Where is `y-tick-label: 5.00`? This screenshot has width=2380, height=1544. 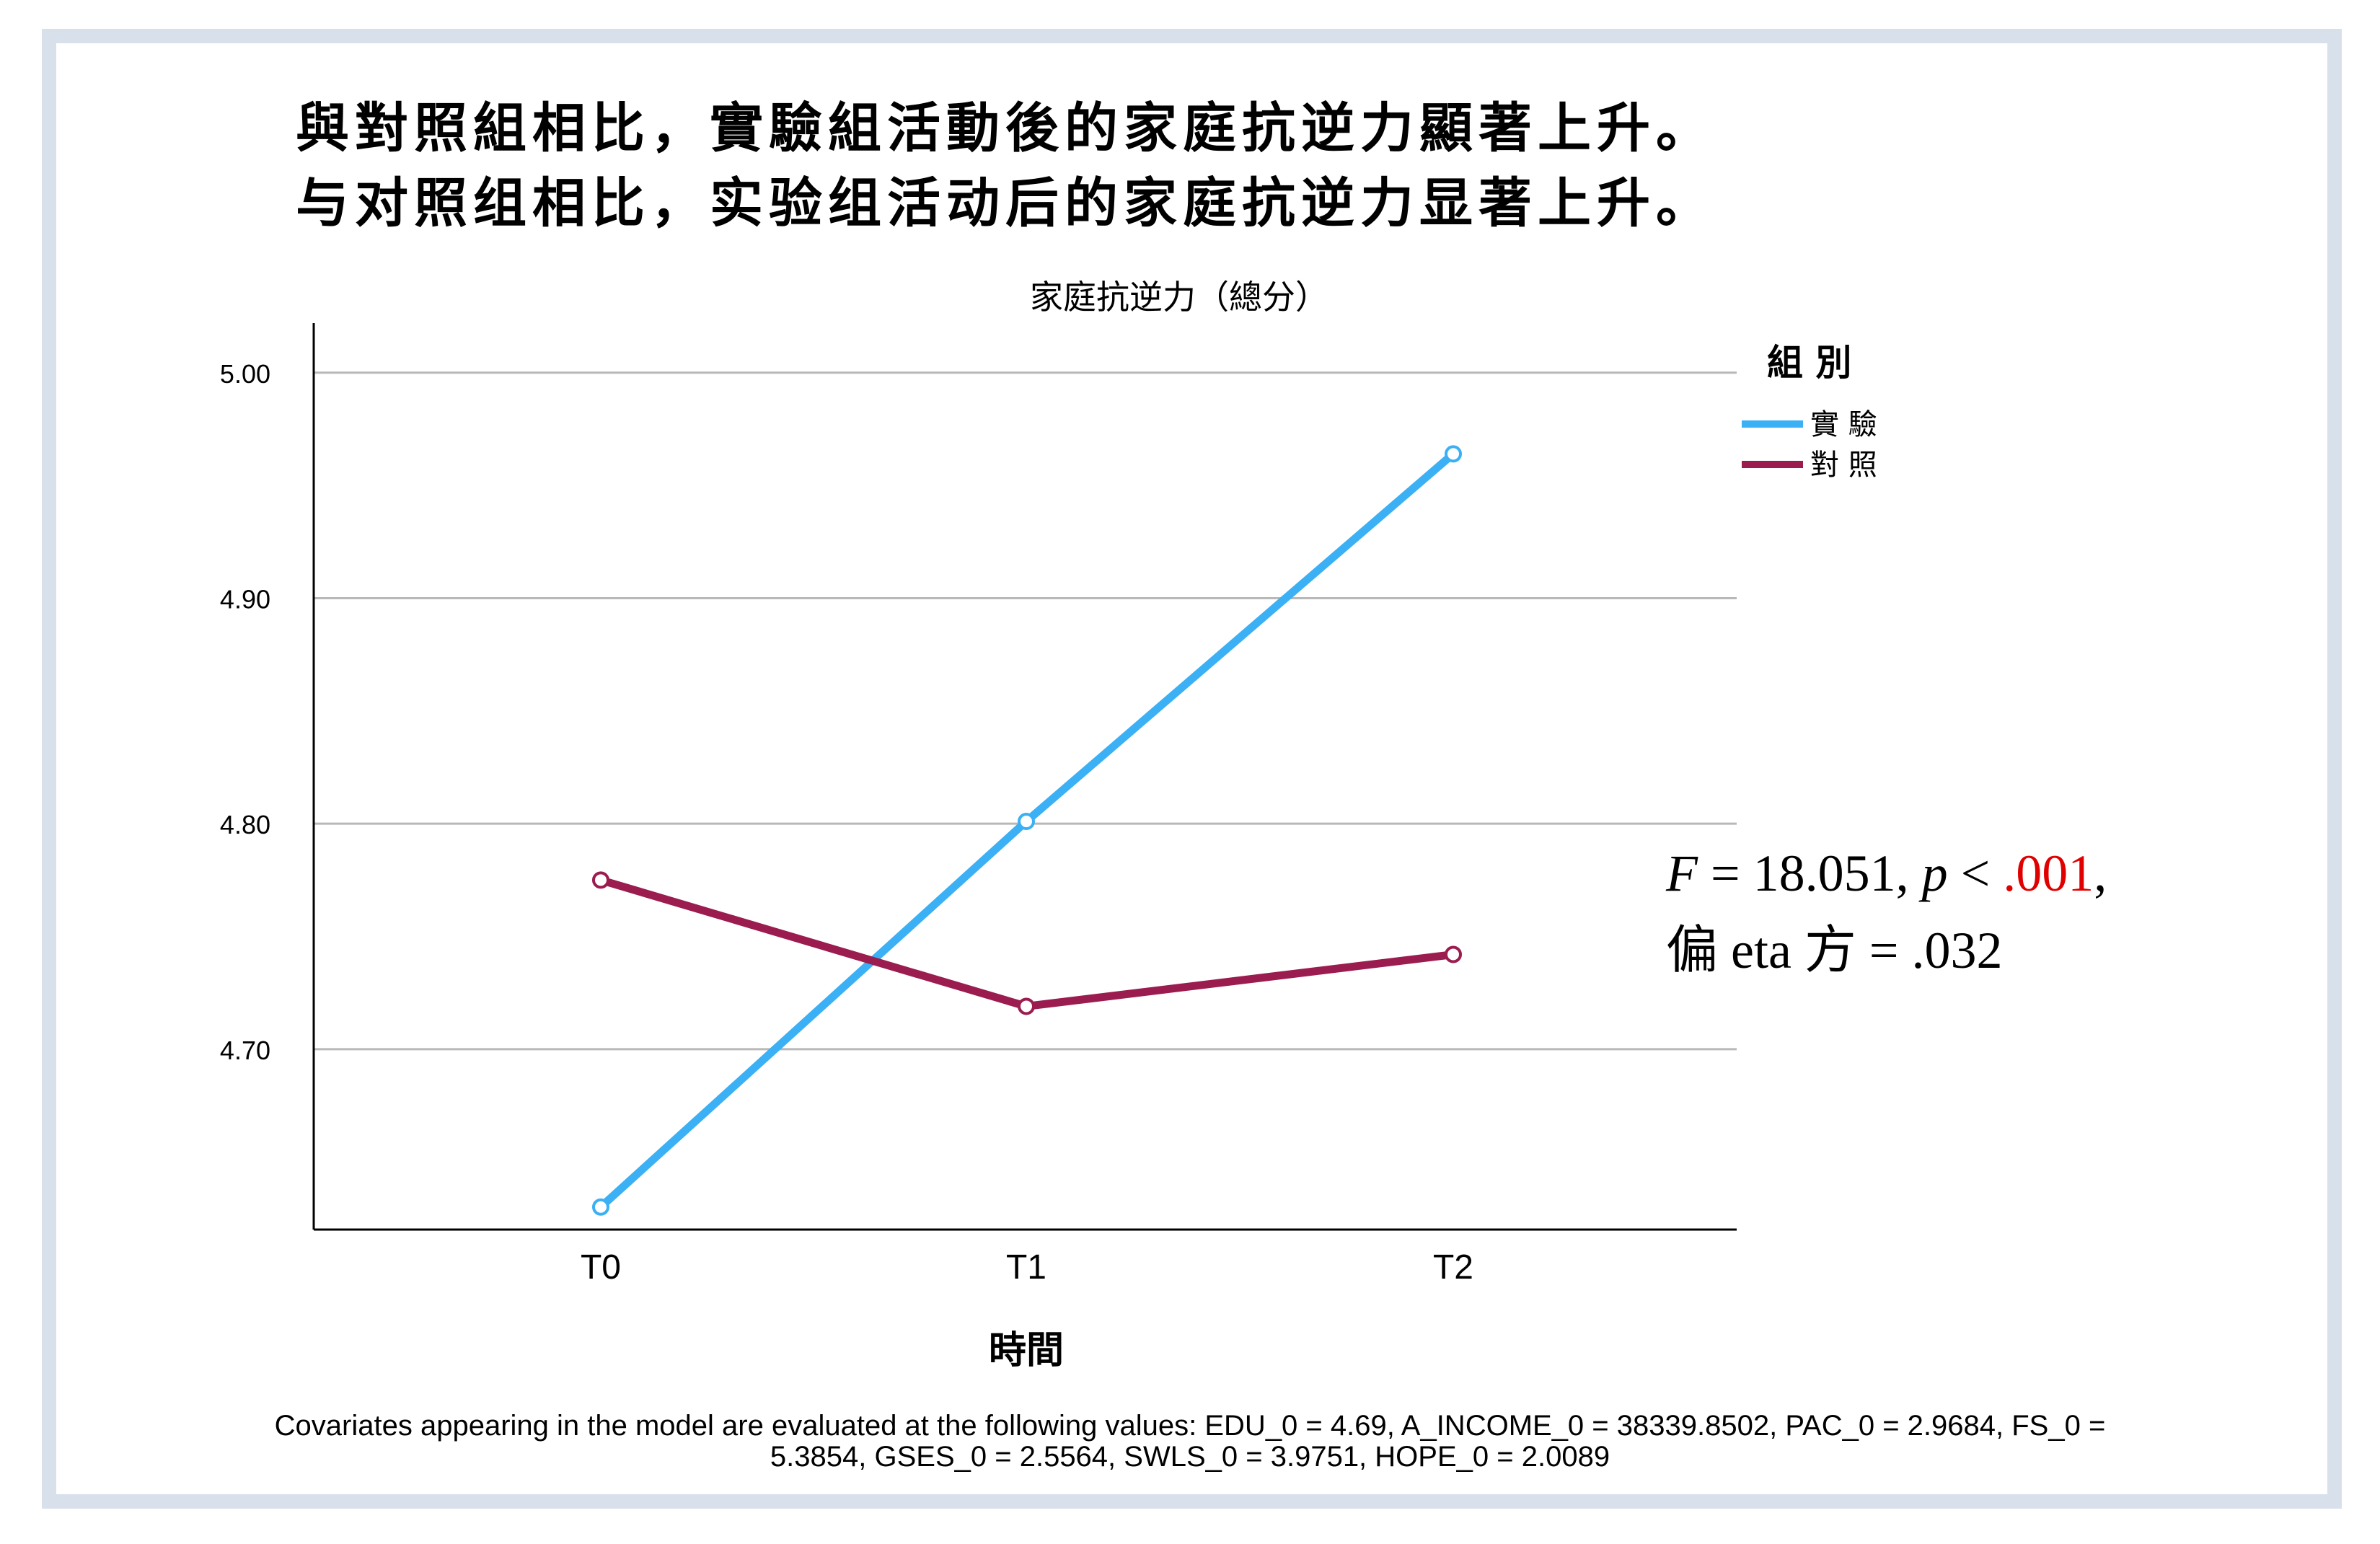
y-tick-label: 5.00 is located at coordinates (245, 374).